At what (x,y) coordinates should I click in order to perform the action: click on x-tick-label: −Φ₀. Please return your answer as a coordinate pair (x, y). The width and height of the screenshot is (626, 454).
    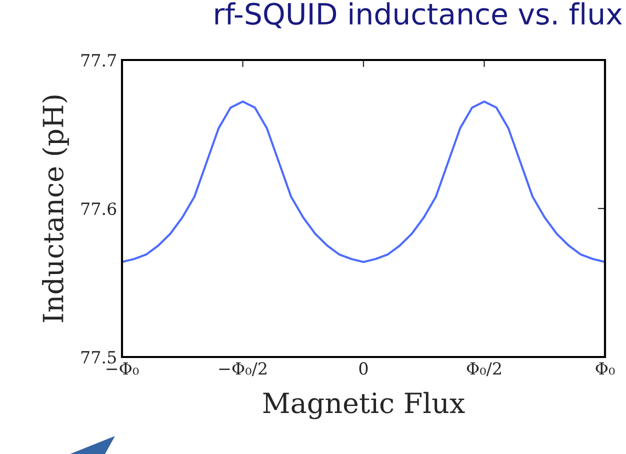
    Looking at the image, I should click on (122, 368).